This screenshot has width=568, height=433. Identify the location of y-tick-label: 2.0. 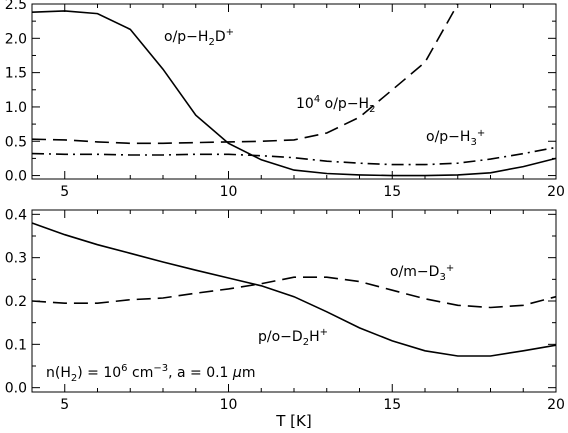
(16, 39).